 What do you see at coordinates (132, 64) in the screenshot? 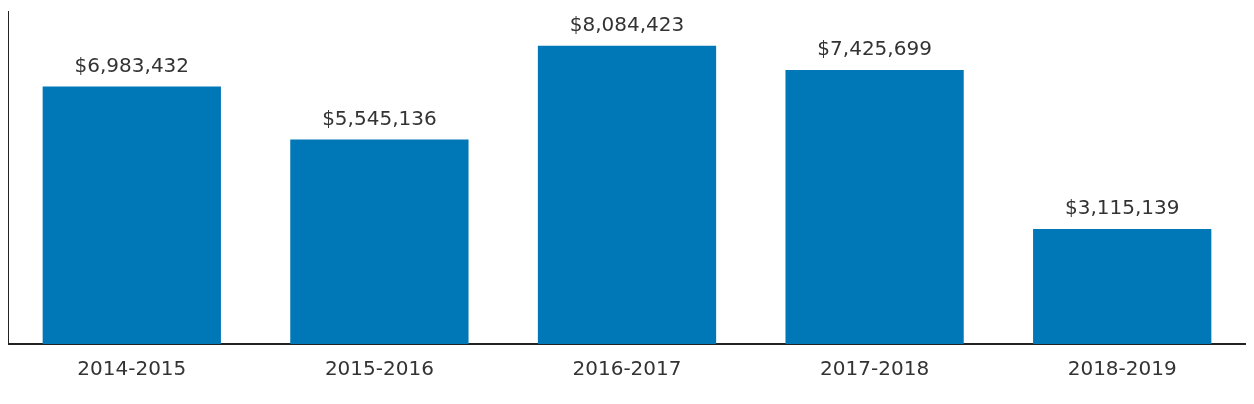
I see `data-label: $6,983,432` at bounding box center [132, 64].